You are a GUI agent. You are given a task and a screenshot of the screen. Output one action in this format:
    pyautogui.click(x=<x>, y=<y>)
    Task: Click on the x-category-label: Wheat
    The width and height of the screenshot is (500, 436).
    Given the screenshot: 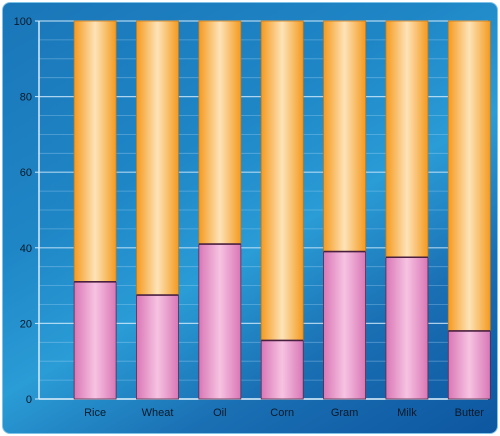 What is the action you would take?
    pyautogui.click(x=158, y=413)
    